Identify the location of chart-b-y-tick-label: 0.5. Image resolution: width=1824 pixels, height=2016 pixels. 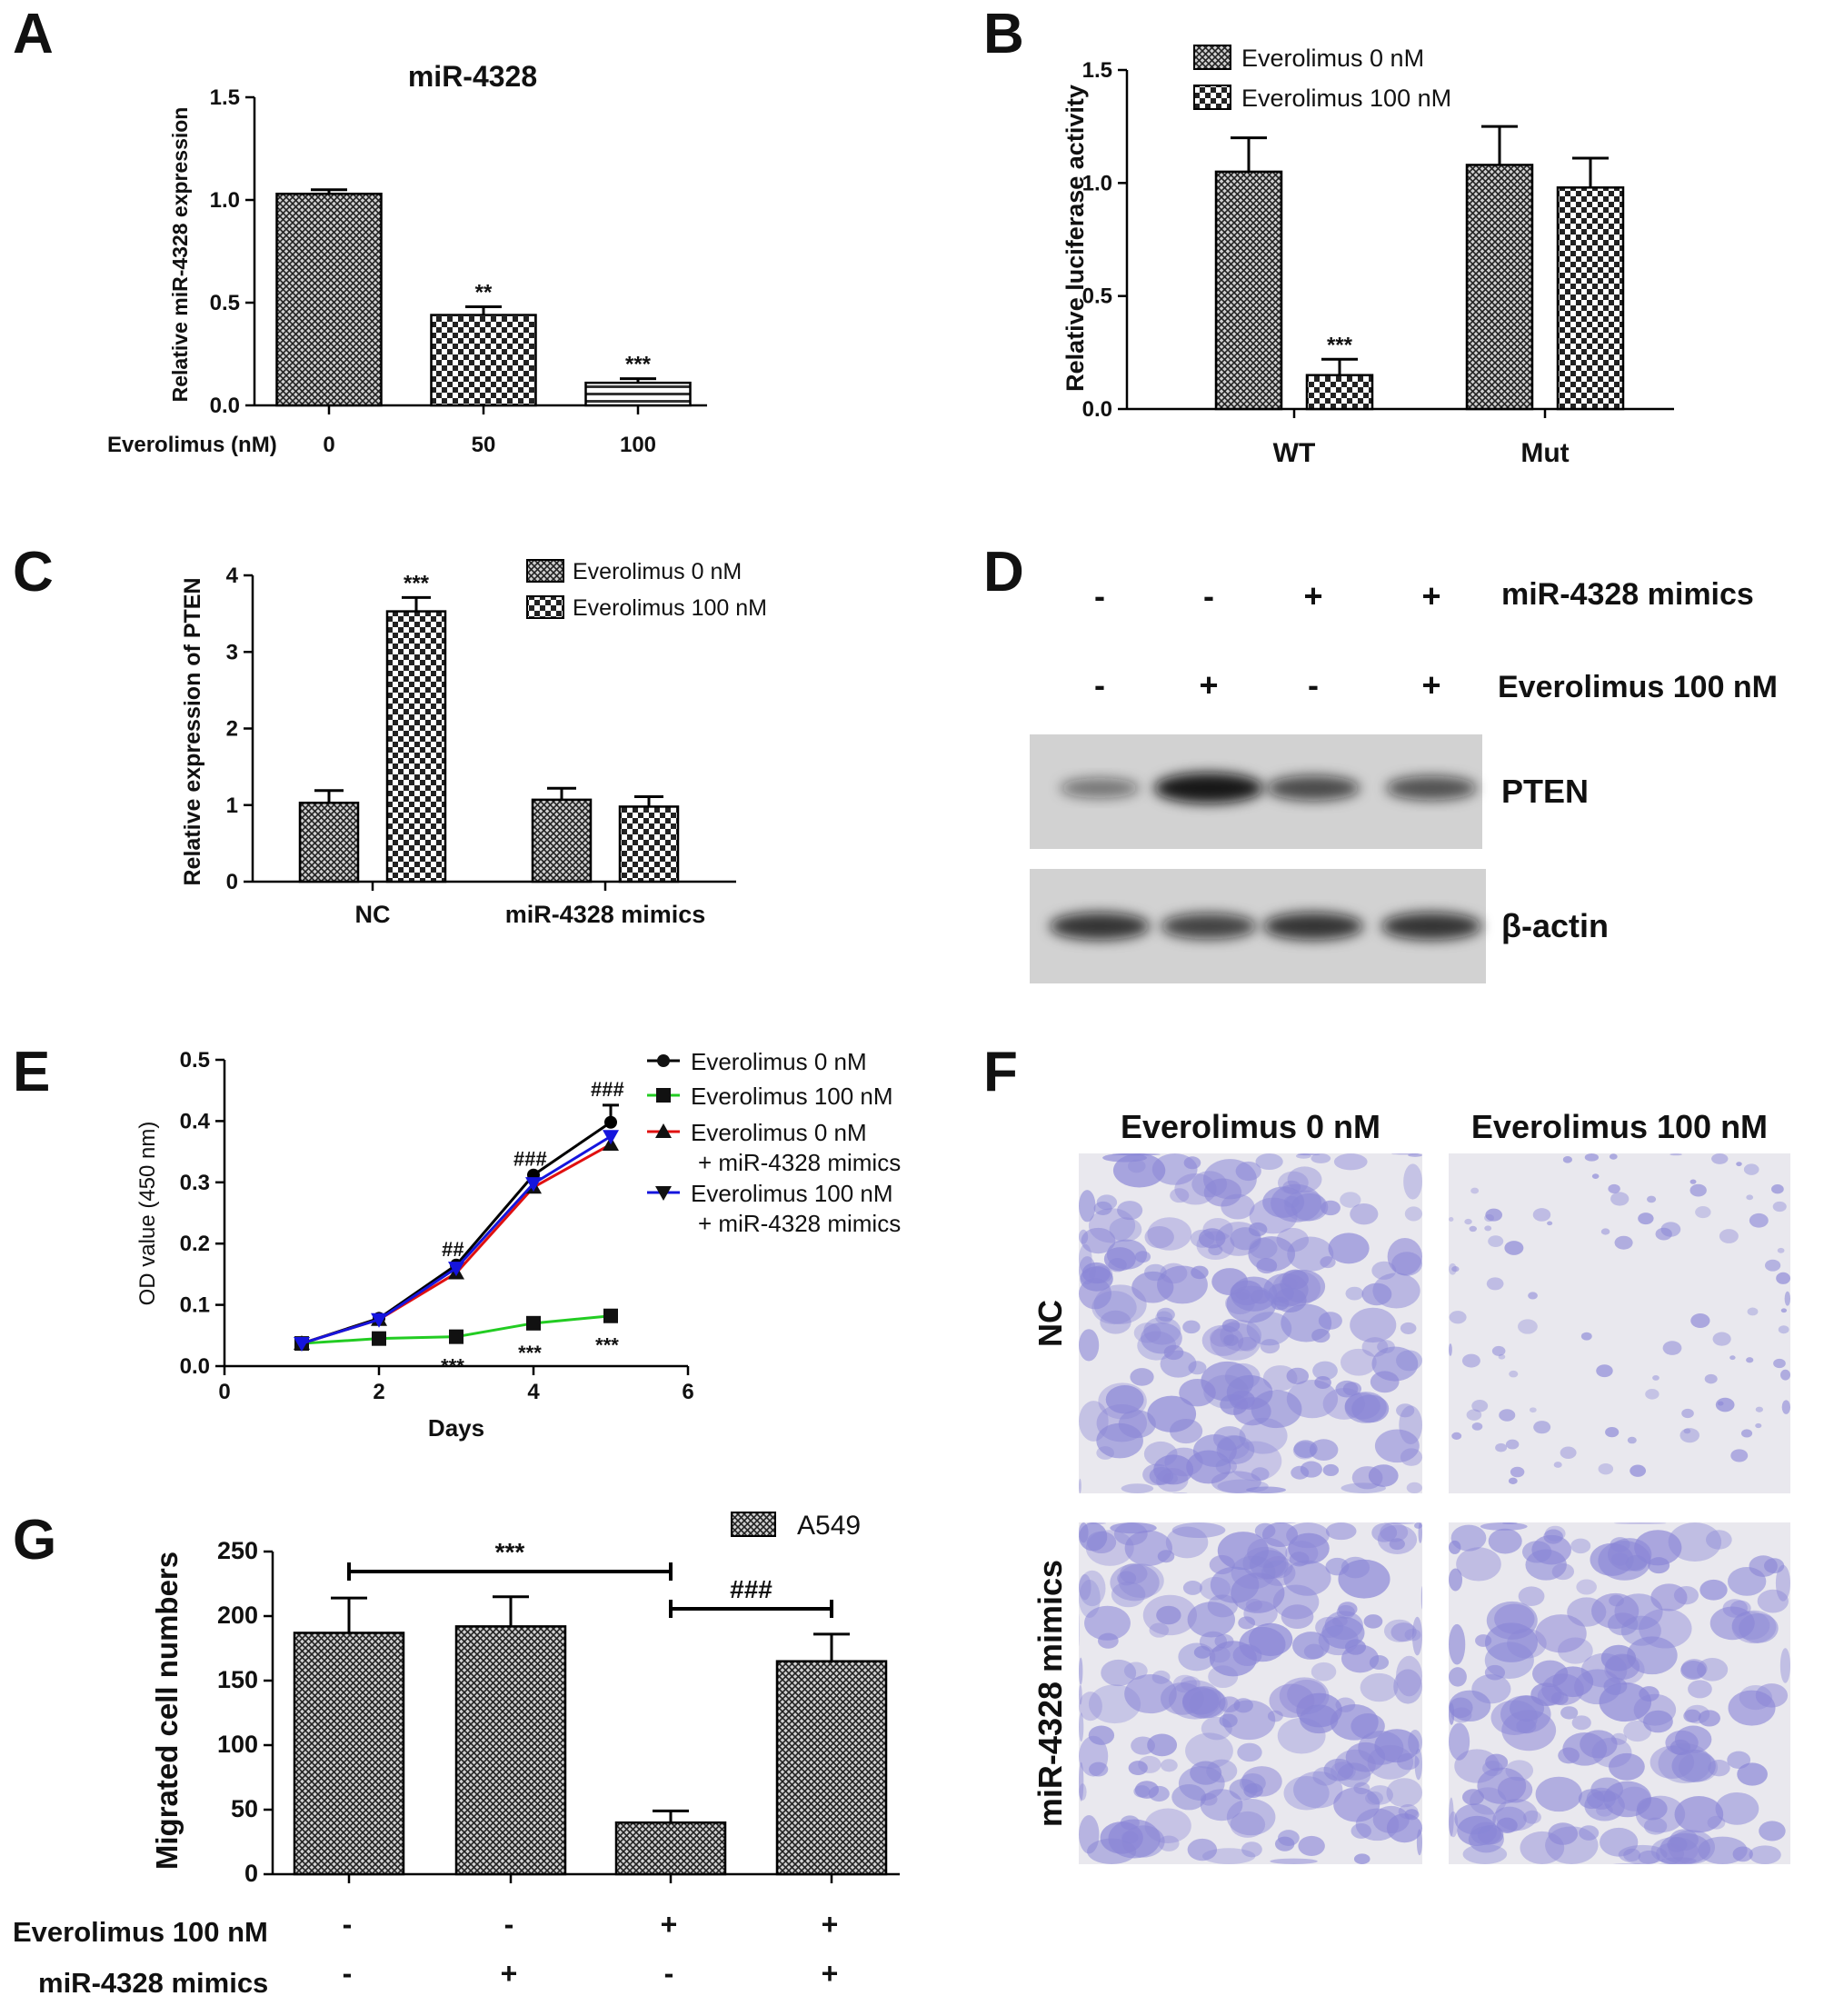
(1097, 296).